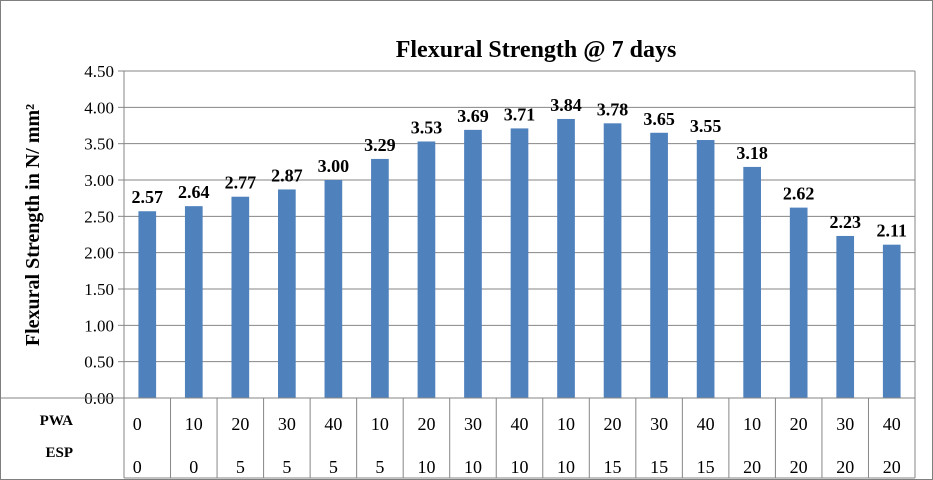  Describe the element at coordinates (99, 289) in the screenshot. I see `y-tick-label: 1.50` at that location.